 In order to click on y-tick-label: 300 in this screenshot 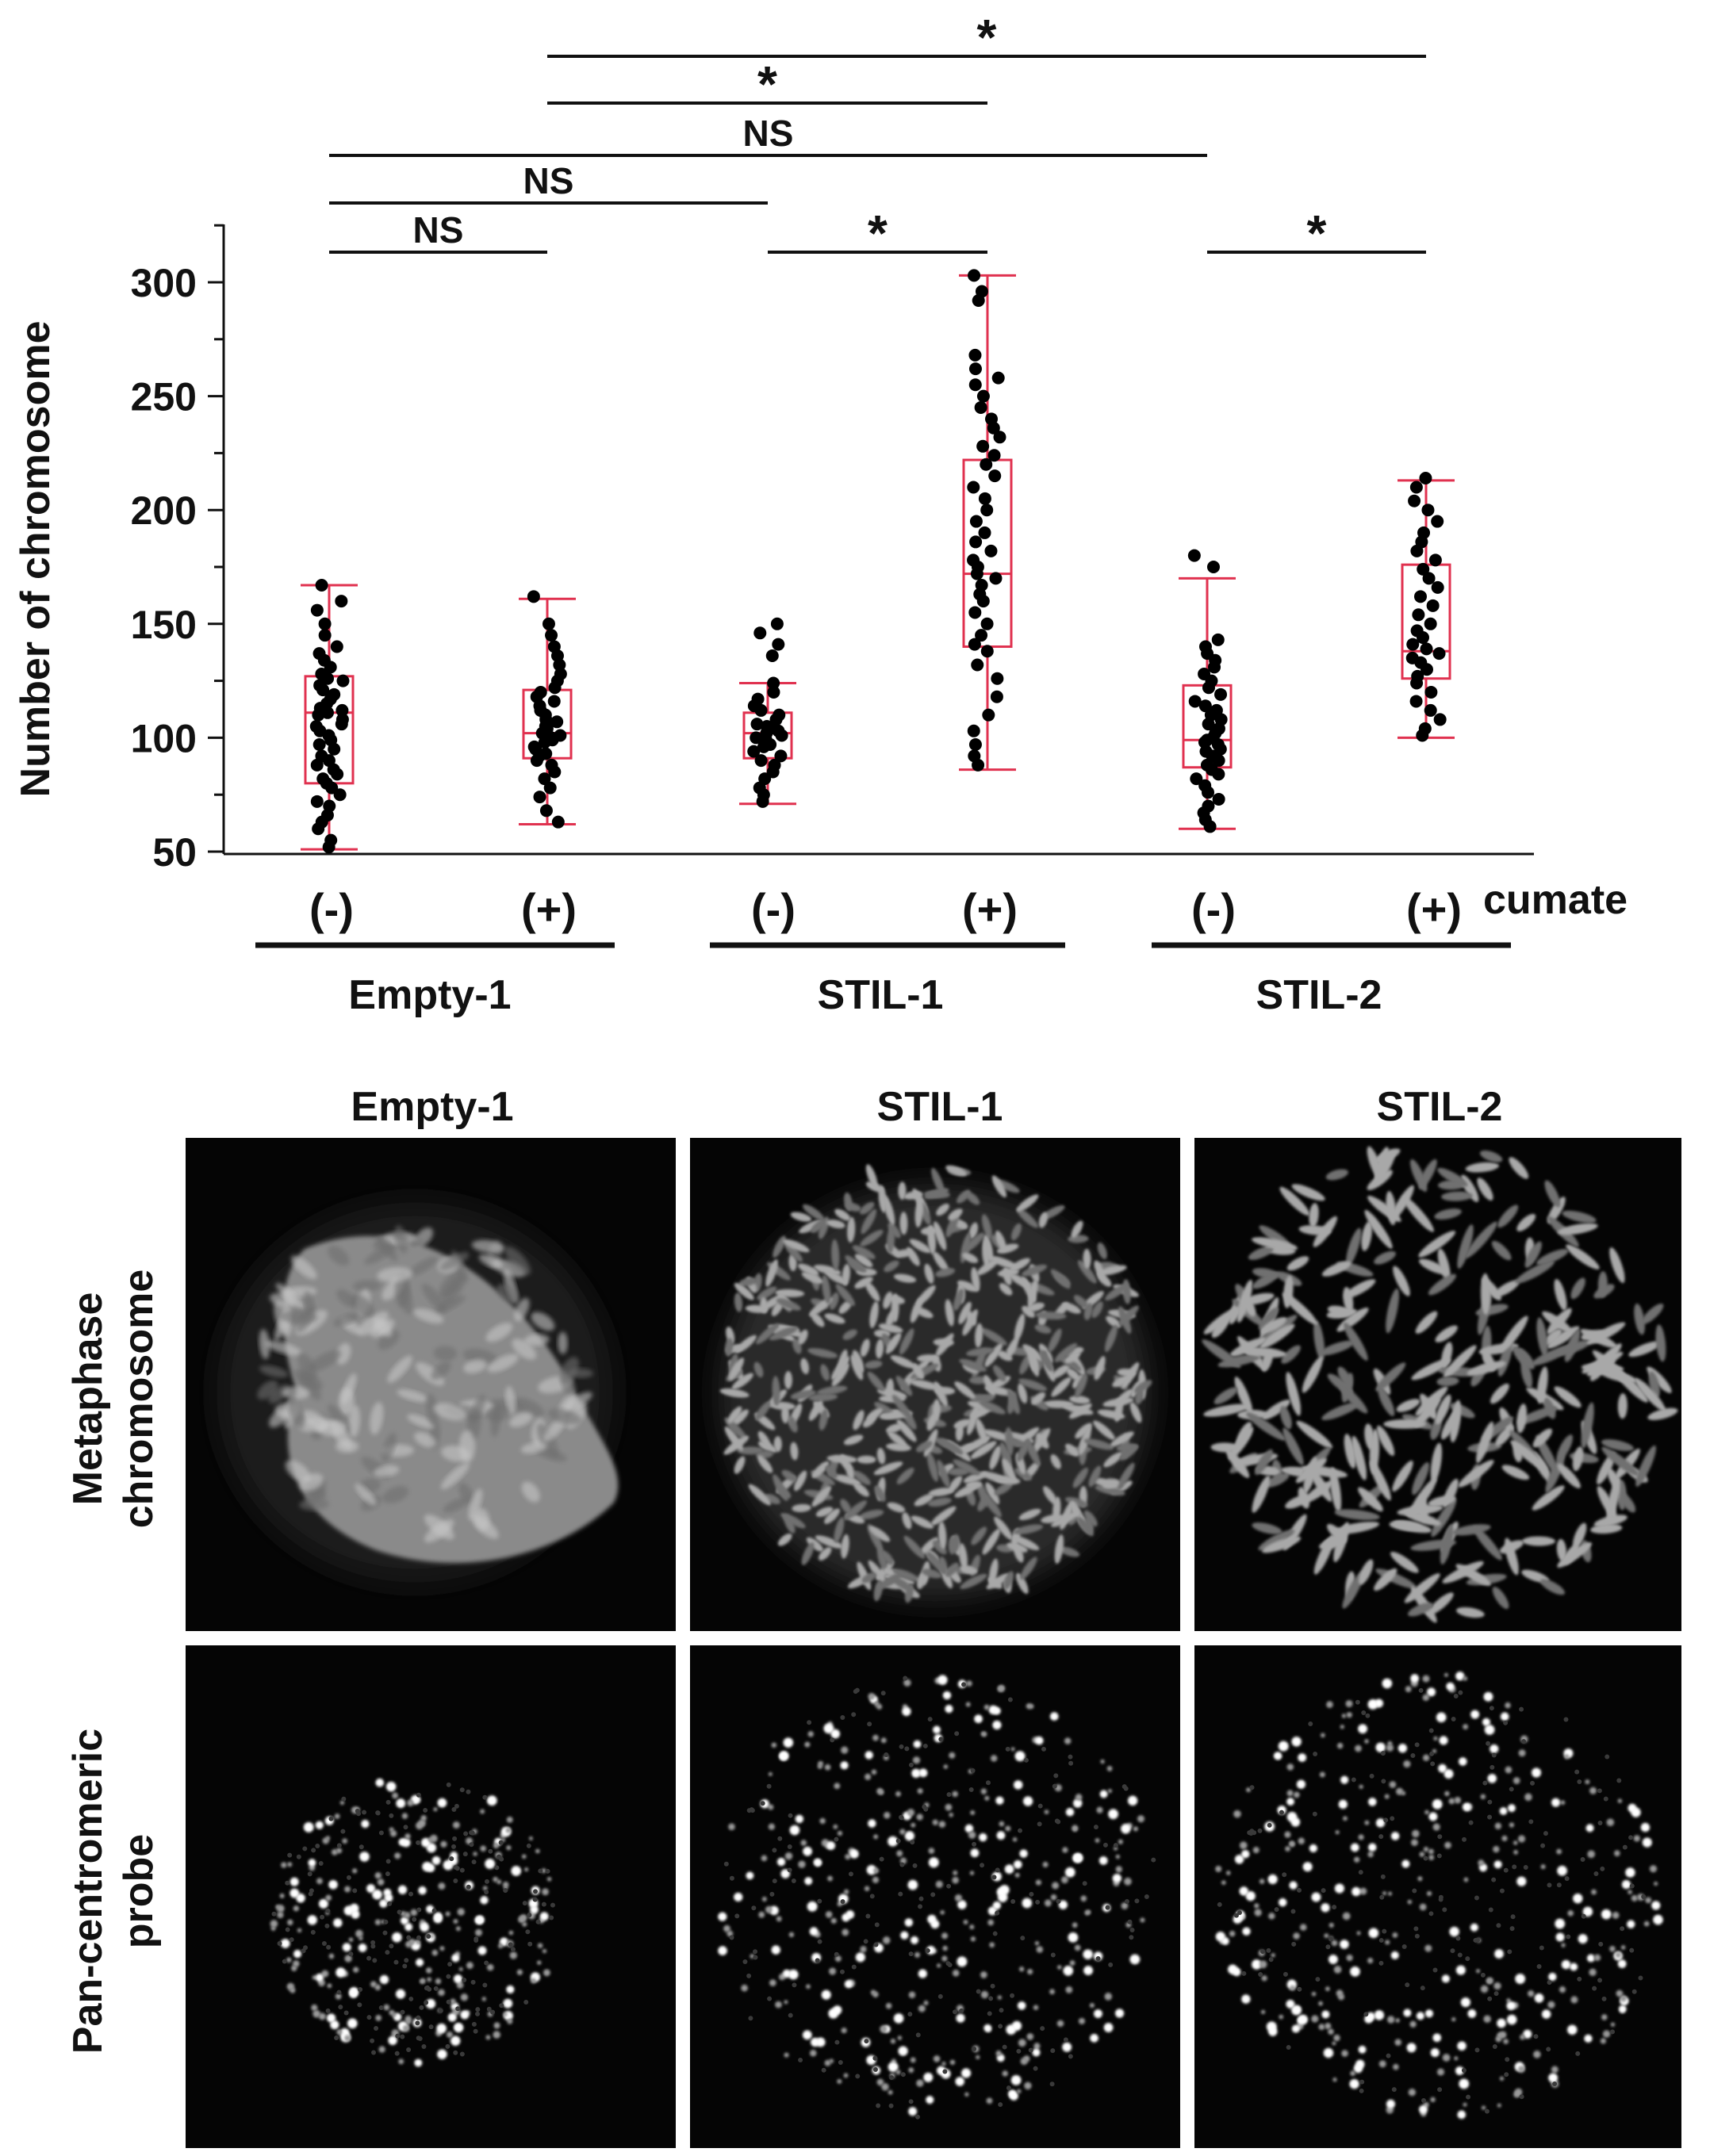, I will do `click(164, 283)`.